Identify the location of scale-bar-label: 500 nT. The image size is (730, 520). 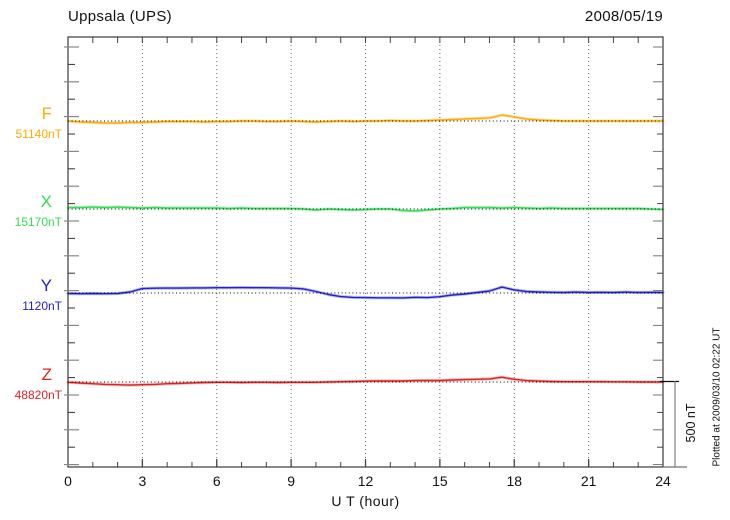
(691, 423).